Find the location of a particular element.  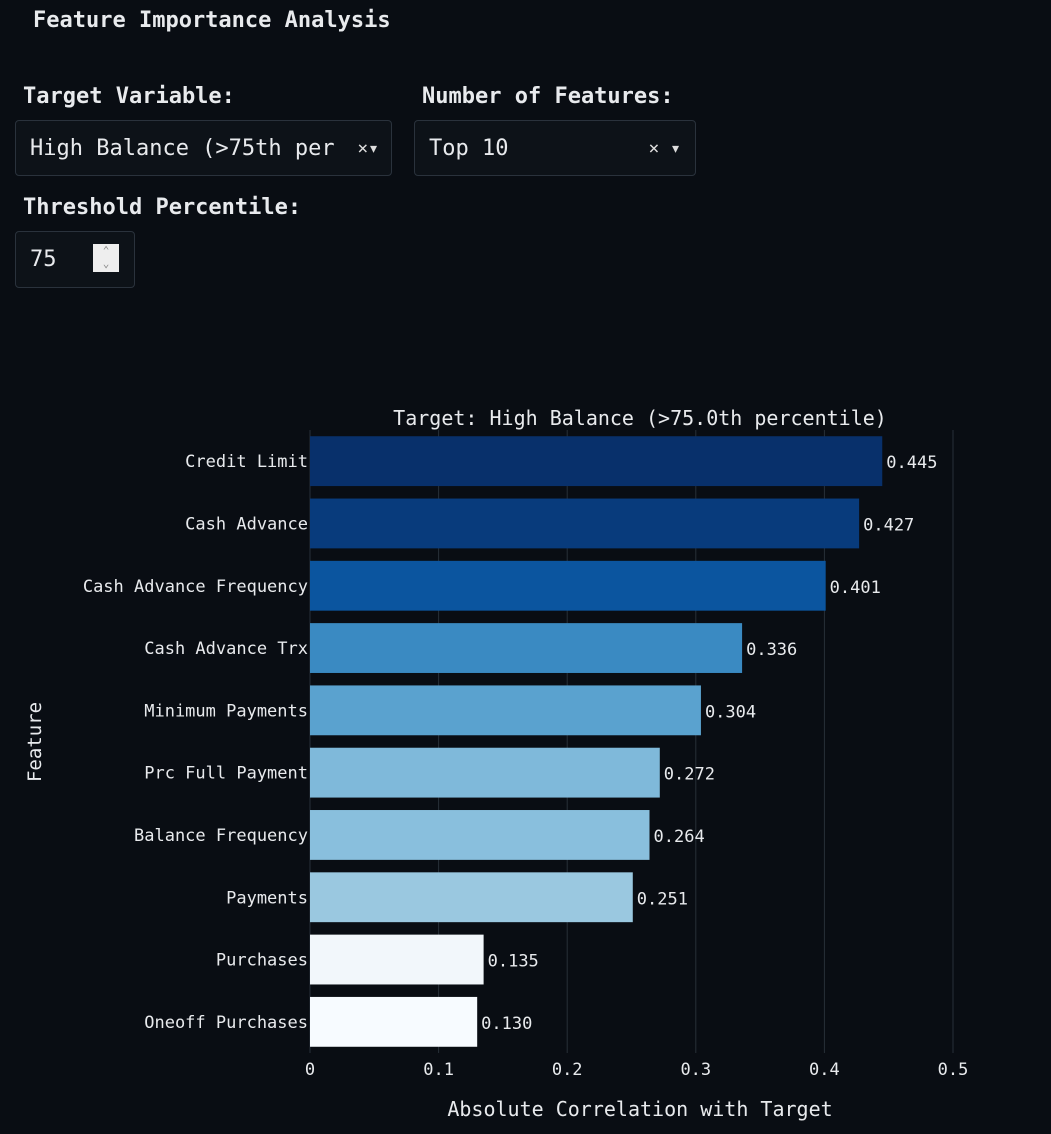

y-tick-label: Oneoff Purchases is located at coordinates (226, 1023).